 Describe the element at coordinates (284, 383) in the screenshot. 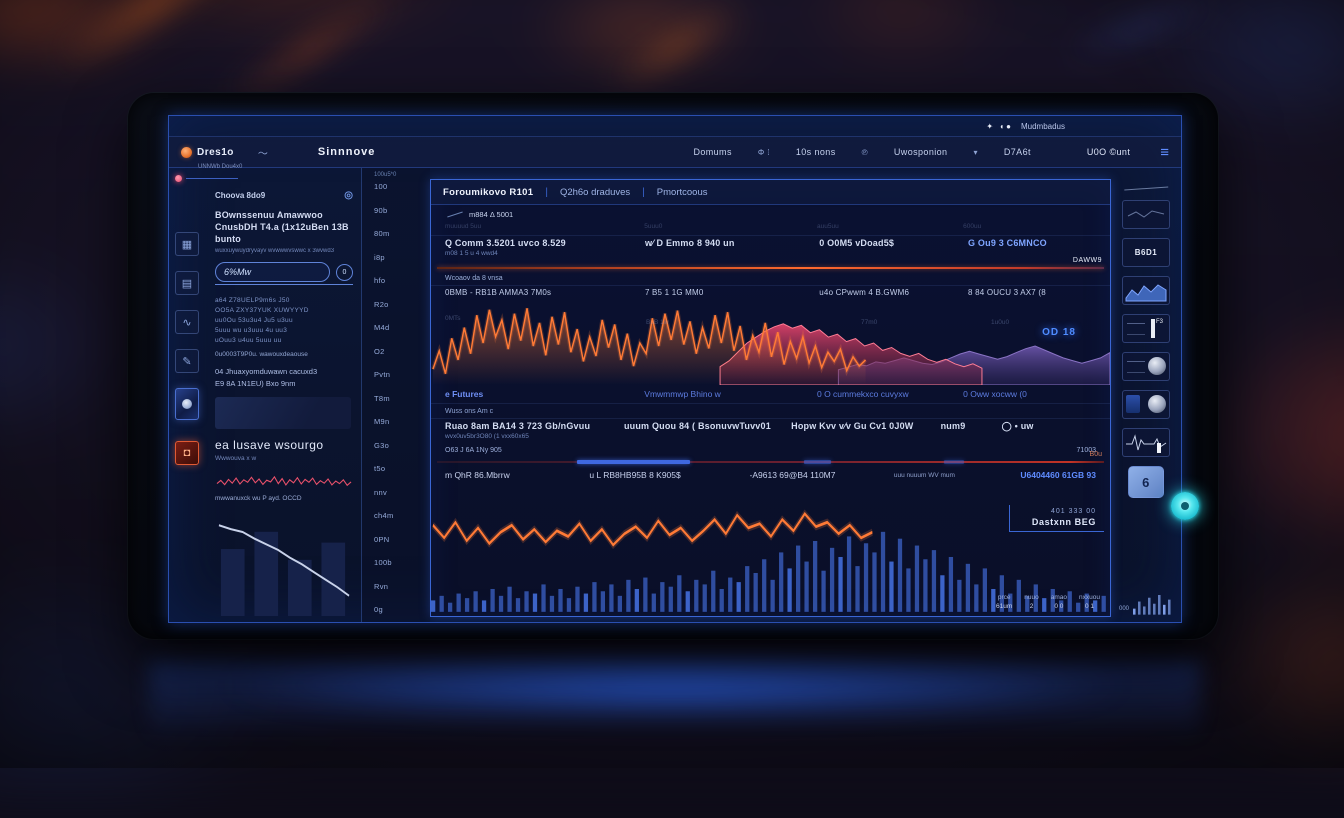

I see `meta-line2: E9 8A 1N1EU) Bxo 9nm` at that location.